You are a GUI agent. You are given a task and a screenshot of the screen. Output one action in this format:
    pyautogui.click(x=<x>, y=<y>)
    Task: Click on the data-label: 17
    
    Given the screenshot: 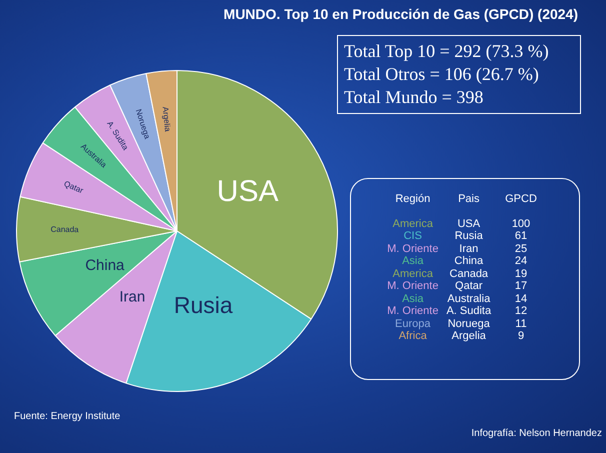 What is the action you would take?
    pyautogui.click(x=521, y=286)
    